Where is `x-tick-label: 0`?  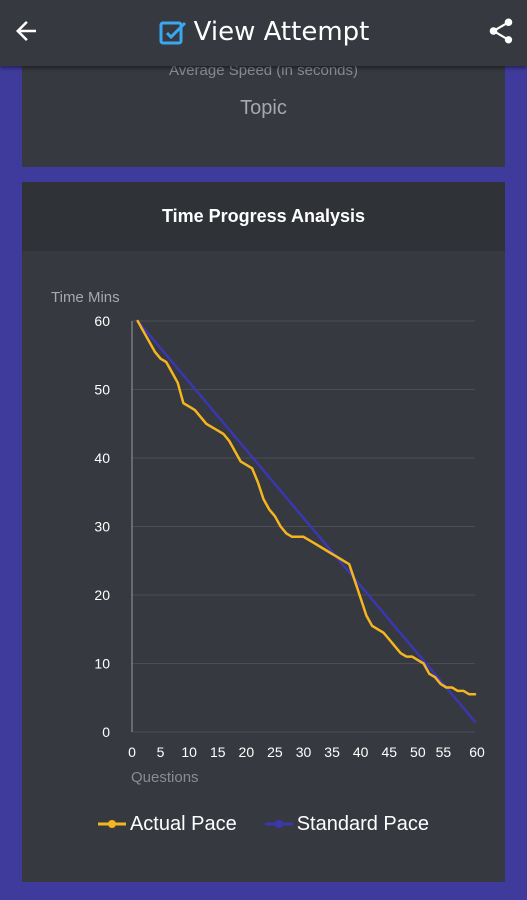
x-tick-label: 0 is located at coordinates (132, 752).